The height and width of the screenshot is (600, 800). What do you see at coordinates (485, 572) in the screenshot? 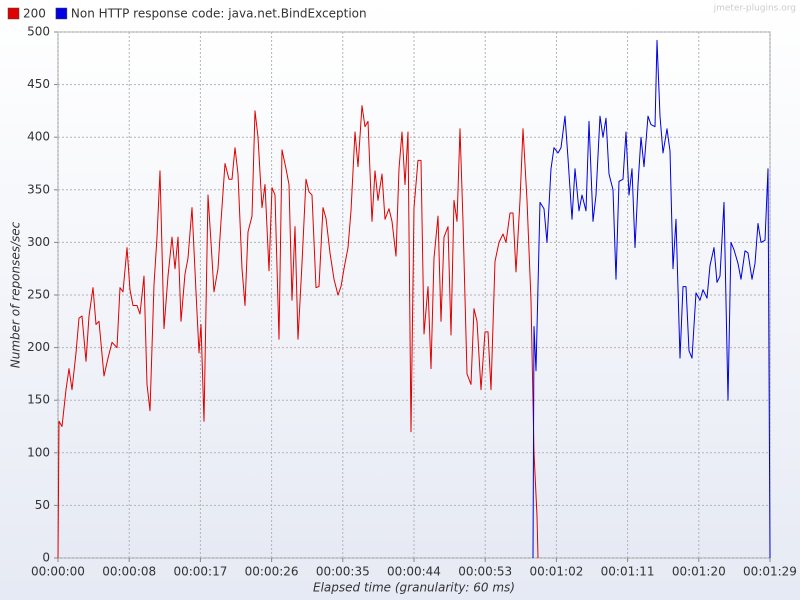
I see `x-tick-label: 00:00:53` at bounding box center [485, 572].